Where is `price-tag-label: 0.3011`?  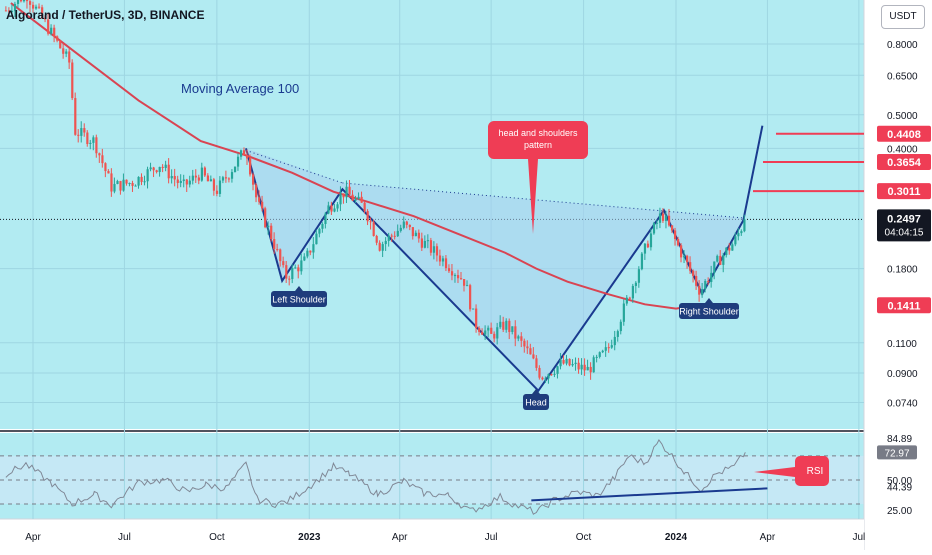 price-tag-label: 0.3011 is located at coordinates (903, 192).